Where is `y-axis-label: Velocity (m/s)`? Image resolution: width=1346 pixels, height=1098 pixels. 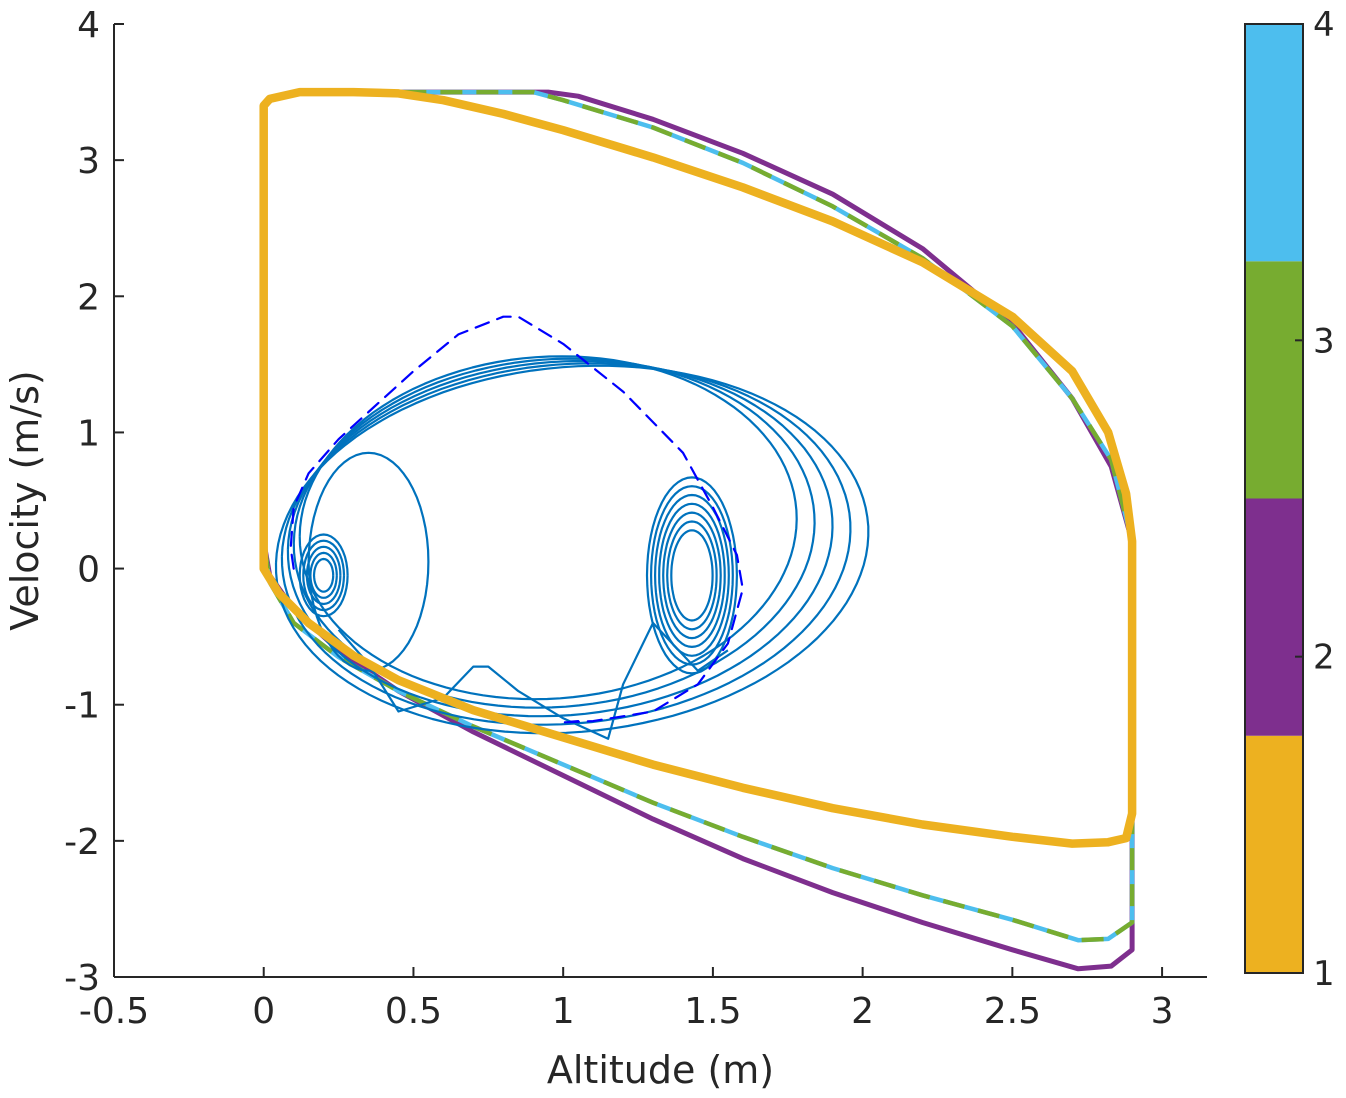
y-axis-label: Velocity (m/s) is located at coordinates (25, 500).